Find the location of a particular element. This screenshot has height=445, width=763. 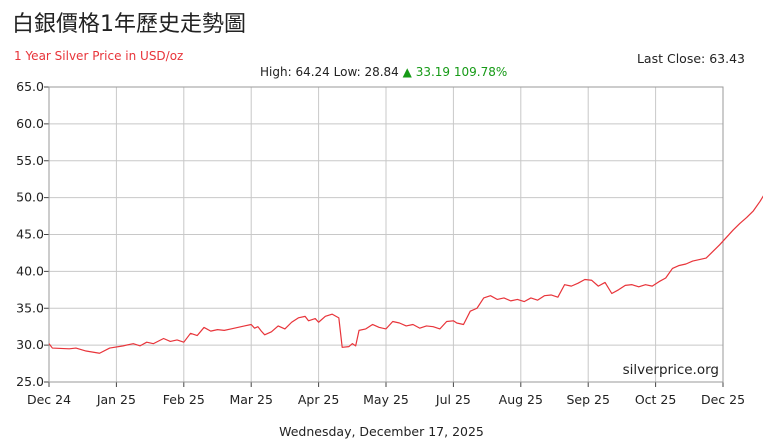

x-tick-label: Mar 25 is located at coordinates (250, 399).